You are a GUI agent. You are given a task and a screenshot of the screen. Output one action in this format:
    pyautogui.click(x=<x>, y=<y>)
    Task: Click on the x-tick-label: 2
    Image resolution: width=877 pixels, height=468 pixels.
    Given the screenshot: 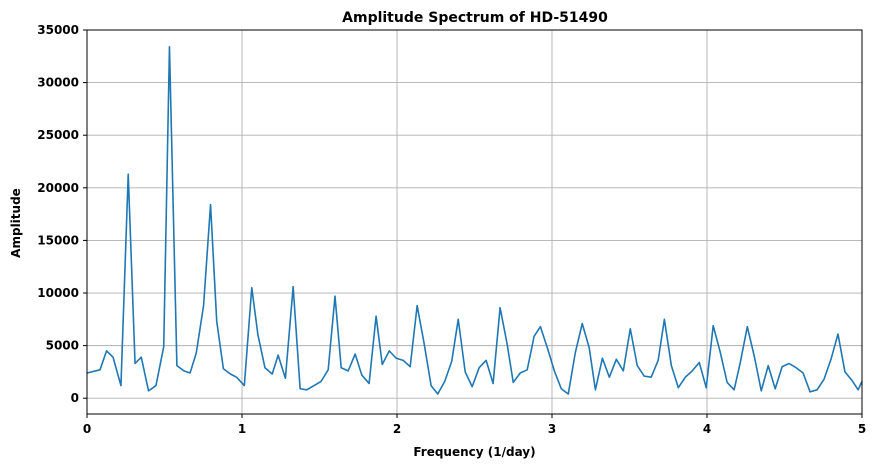 What is the action you would take?
    pyautogui.click(x=397, y=429)
    